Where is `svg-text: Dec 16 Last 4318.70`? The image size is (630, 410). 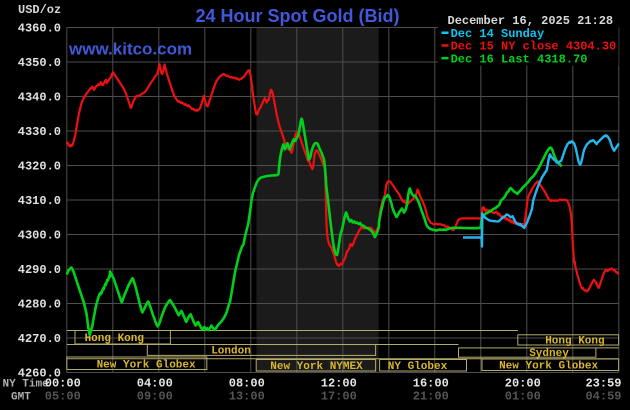 svg-text: Dec 16 Last 4318.70 is located at coordinates (519, 59).